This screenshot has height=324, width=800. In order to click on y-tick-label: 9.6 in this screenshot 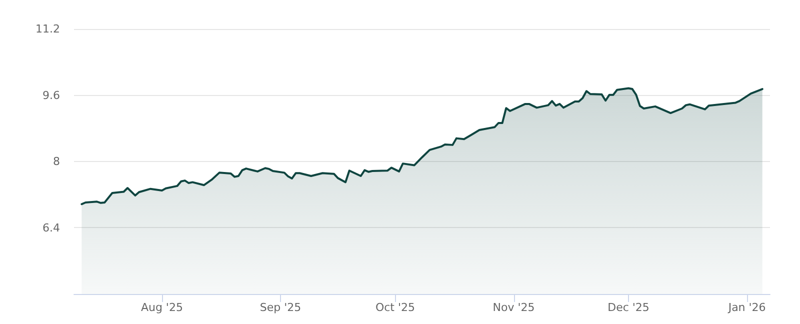, I will do `click(51, 95)`.